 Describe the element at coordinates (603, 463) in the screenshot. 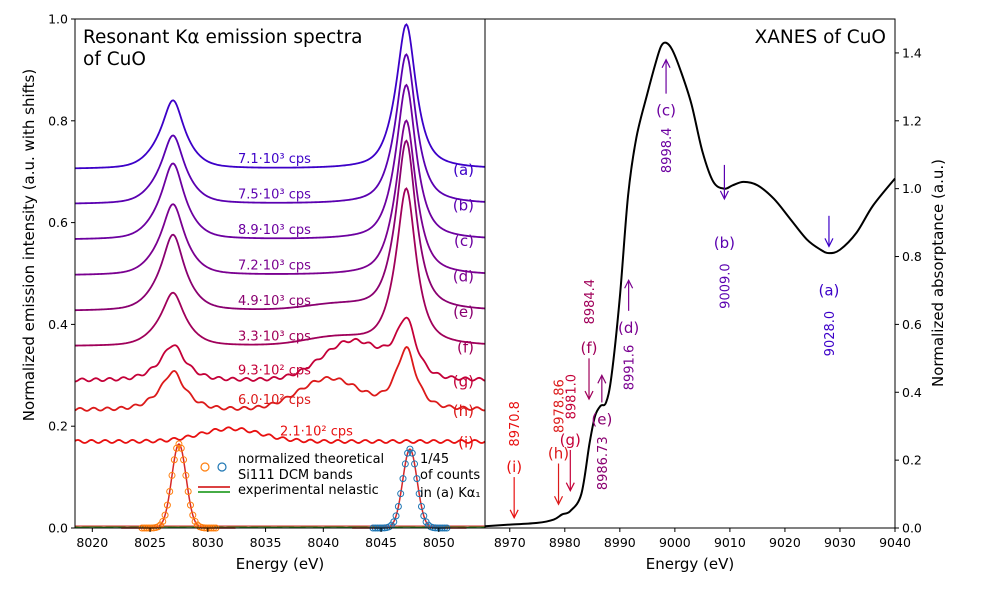

I see `annotation-energy-label: 8986.73` at that location.